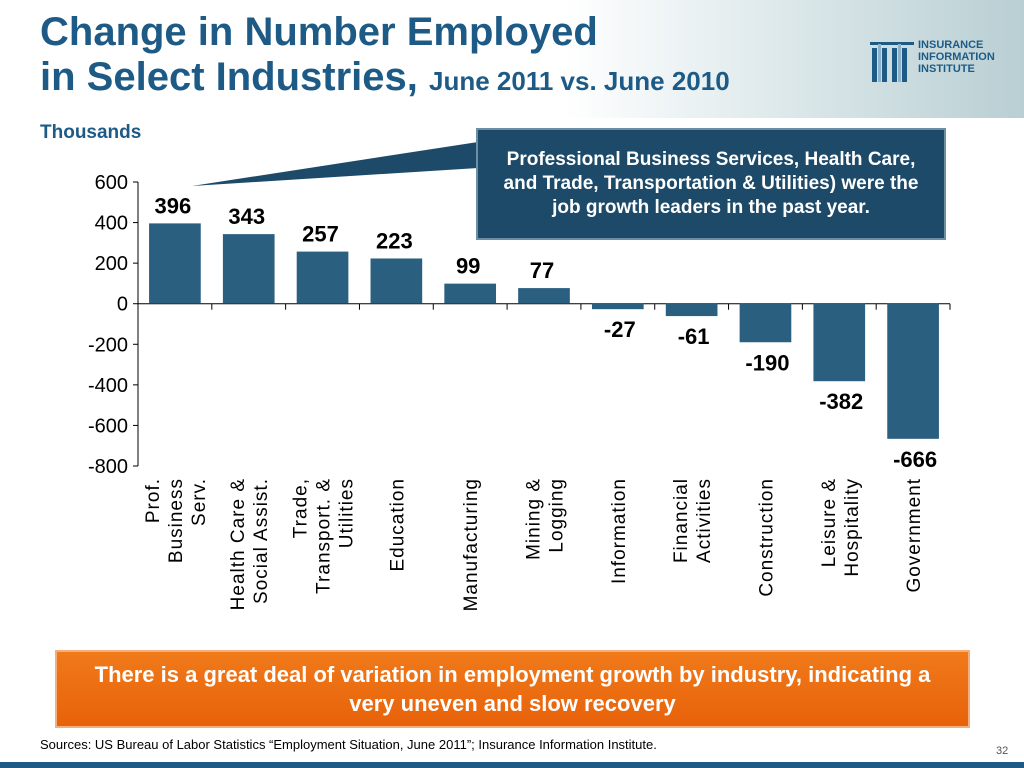  What do you see at coordinates (246, 216) in the screenshot?
I see `data-label: 343` at bounding box center [246, 216].